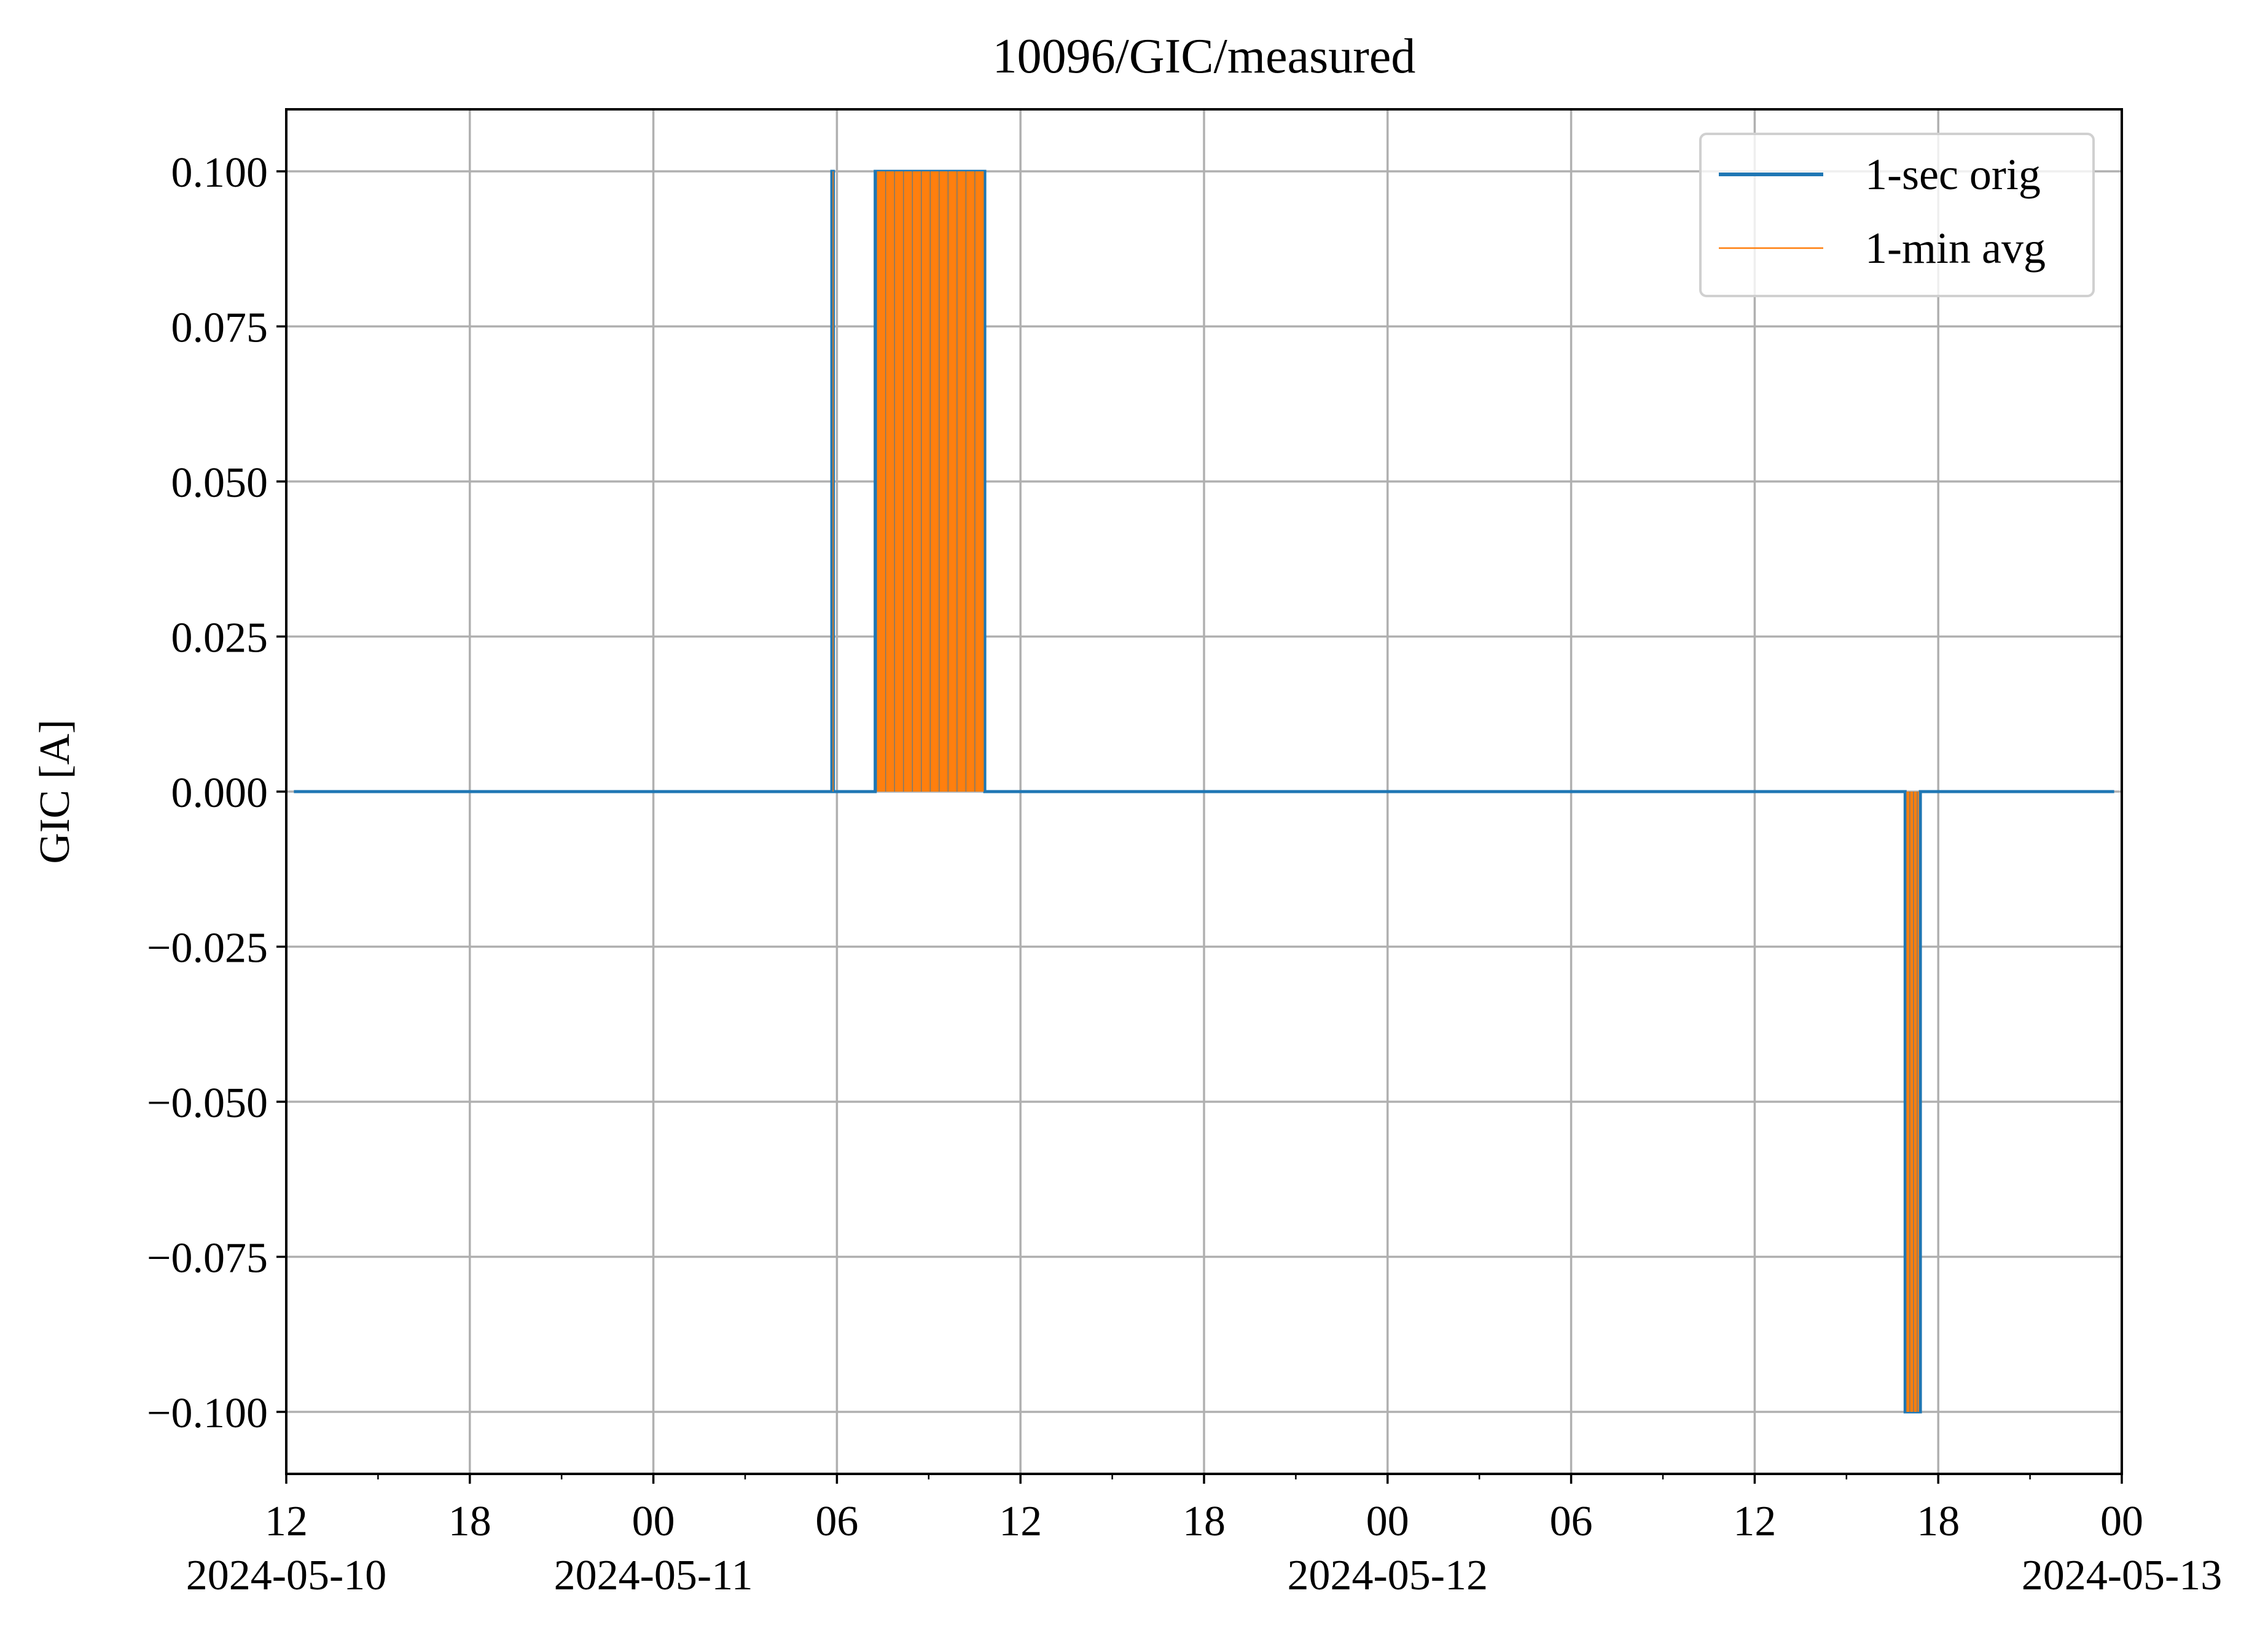 The width and height of the screenshot is (2268, 1644). Describe the element at coordinates (2122, 1575) in the screenshot. I see `x-tick-date-label: 2024-05-13` at that location.